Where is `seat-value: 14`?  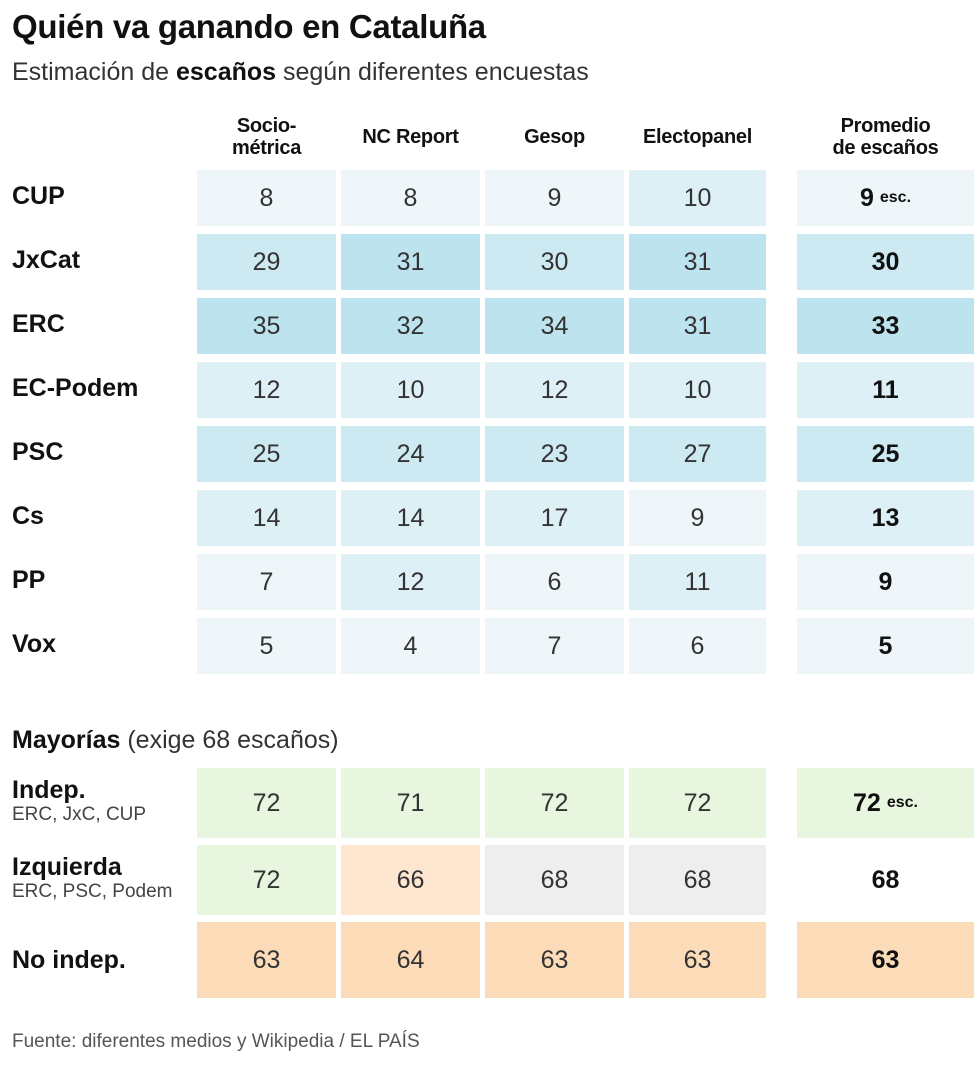 seat-value: 14 is located at coordinates (266, 517).